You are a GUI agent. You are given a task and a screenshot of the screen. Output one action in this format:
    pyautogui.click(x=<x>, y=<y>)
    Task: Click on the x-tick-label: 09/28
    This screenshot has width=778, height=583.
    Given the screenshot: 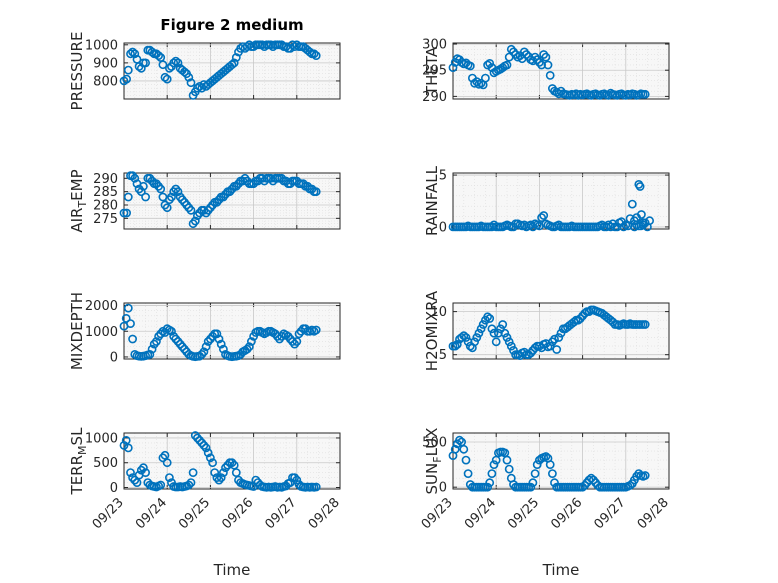 What is the action you would take?
    pyautogui.click(x=653, y=513)
    